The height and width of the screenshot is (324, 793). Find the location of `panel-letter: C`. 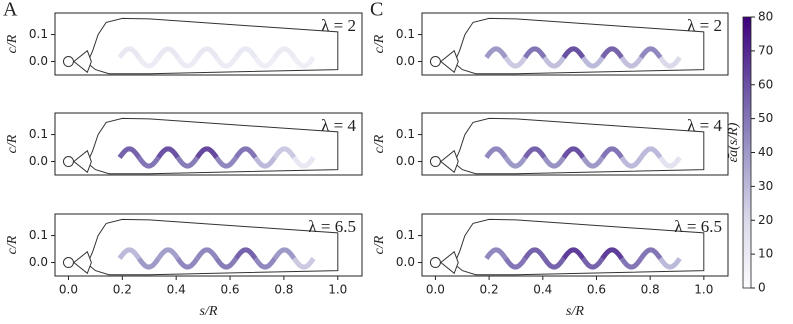

panel-letter: C is located at coordinates (376, 10).